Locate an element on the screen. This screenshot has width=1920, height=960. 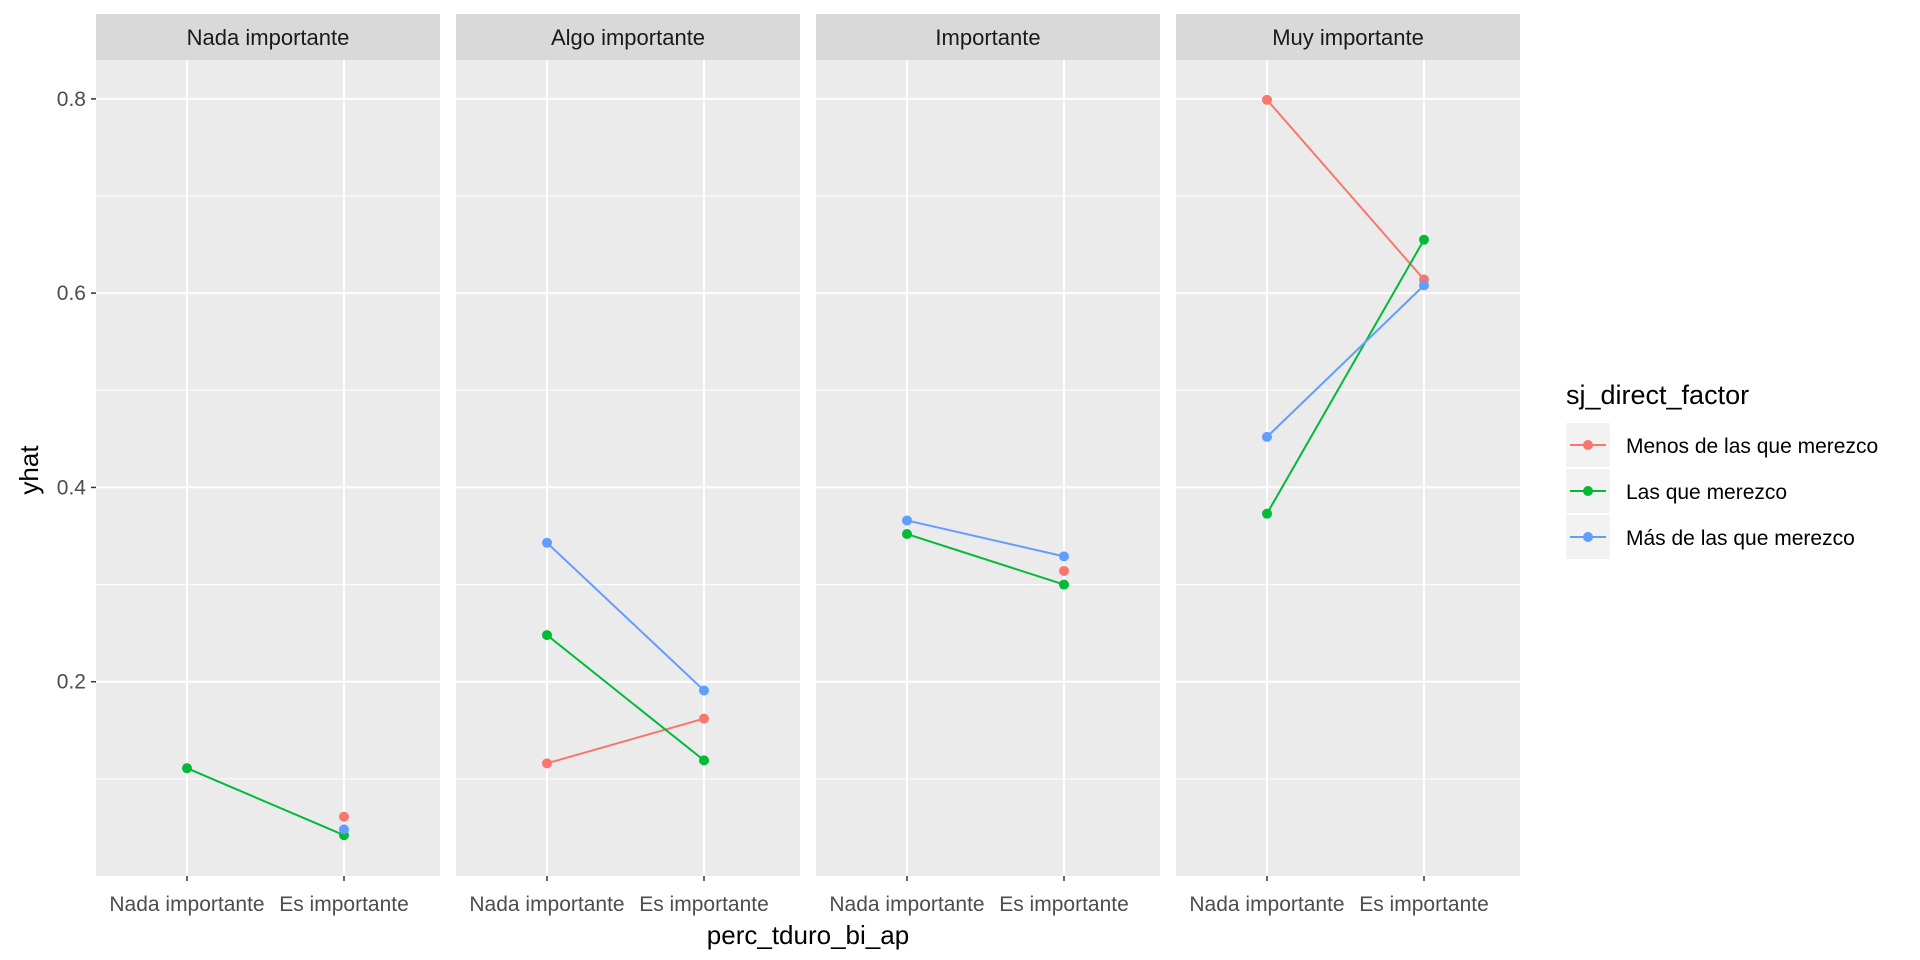
y-tick-label: 0.6 is located at coordinates (71, 293).